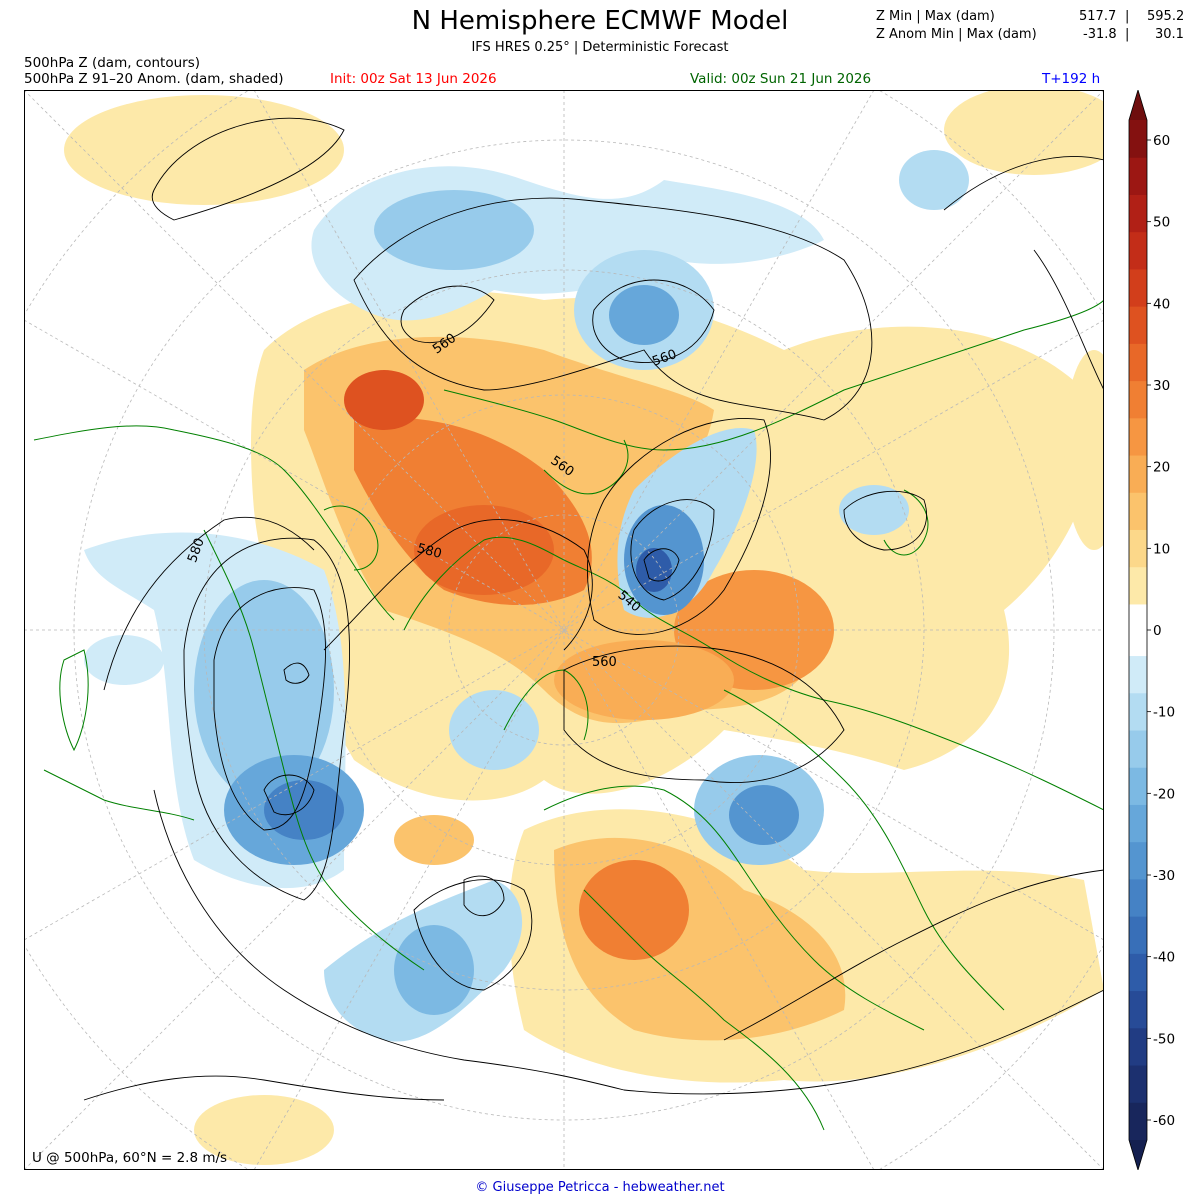 This screenshot has width=1200, height=1200. Describe the element at coordinates (1164, 1039) in the screenshot. I see `colorbar-tick-label: -50` at that location.